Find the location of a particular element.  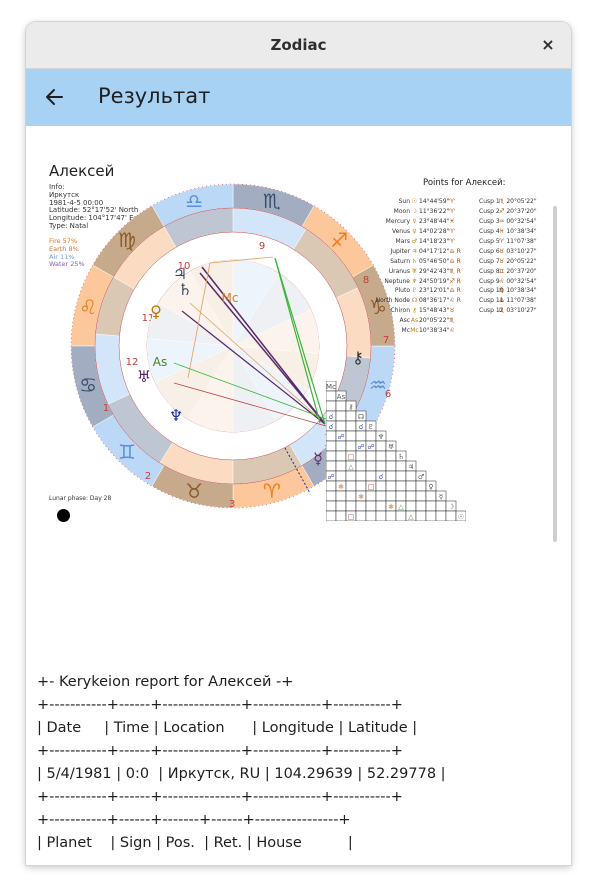

moon-phase-icon is located at coordinates (63, 515).